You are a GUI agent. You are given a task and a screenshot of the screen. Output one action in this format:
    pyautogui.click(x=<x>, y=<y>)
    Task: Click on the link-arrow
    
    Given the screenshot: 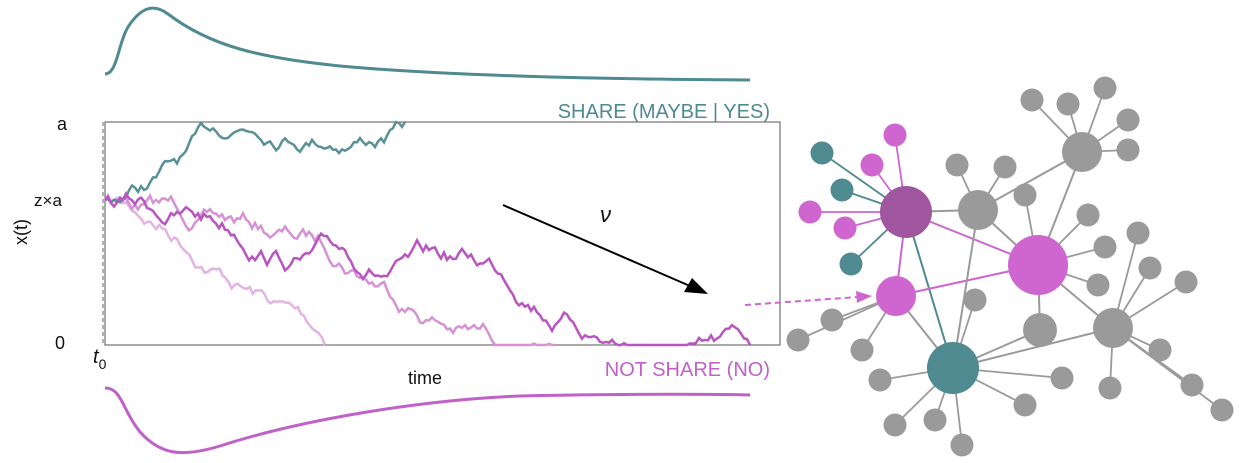 What is the action you would take?
    pyautogui.click(x=801, y=301)
    